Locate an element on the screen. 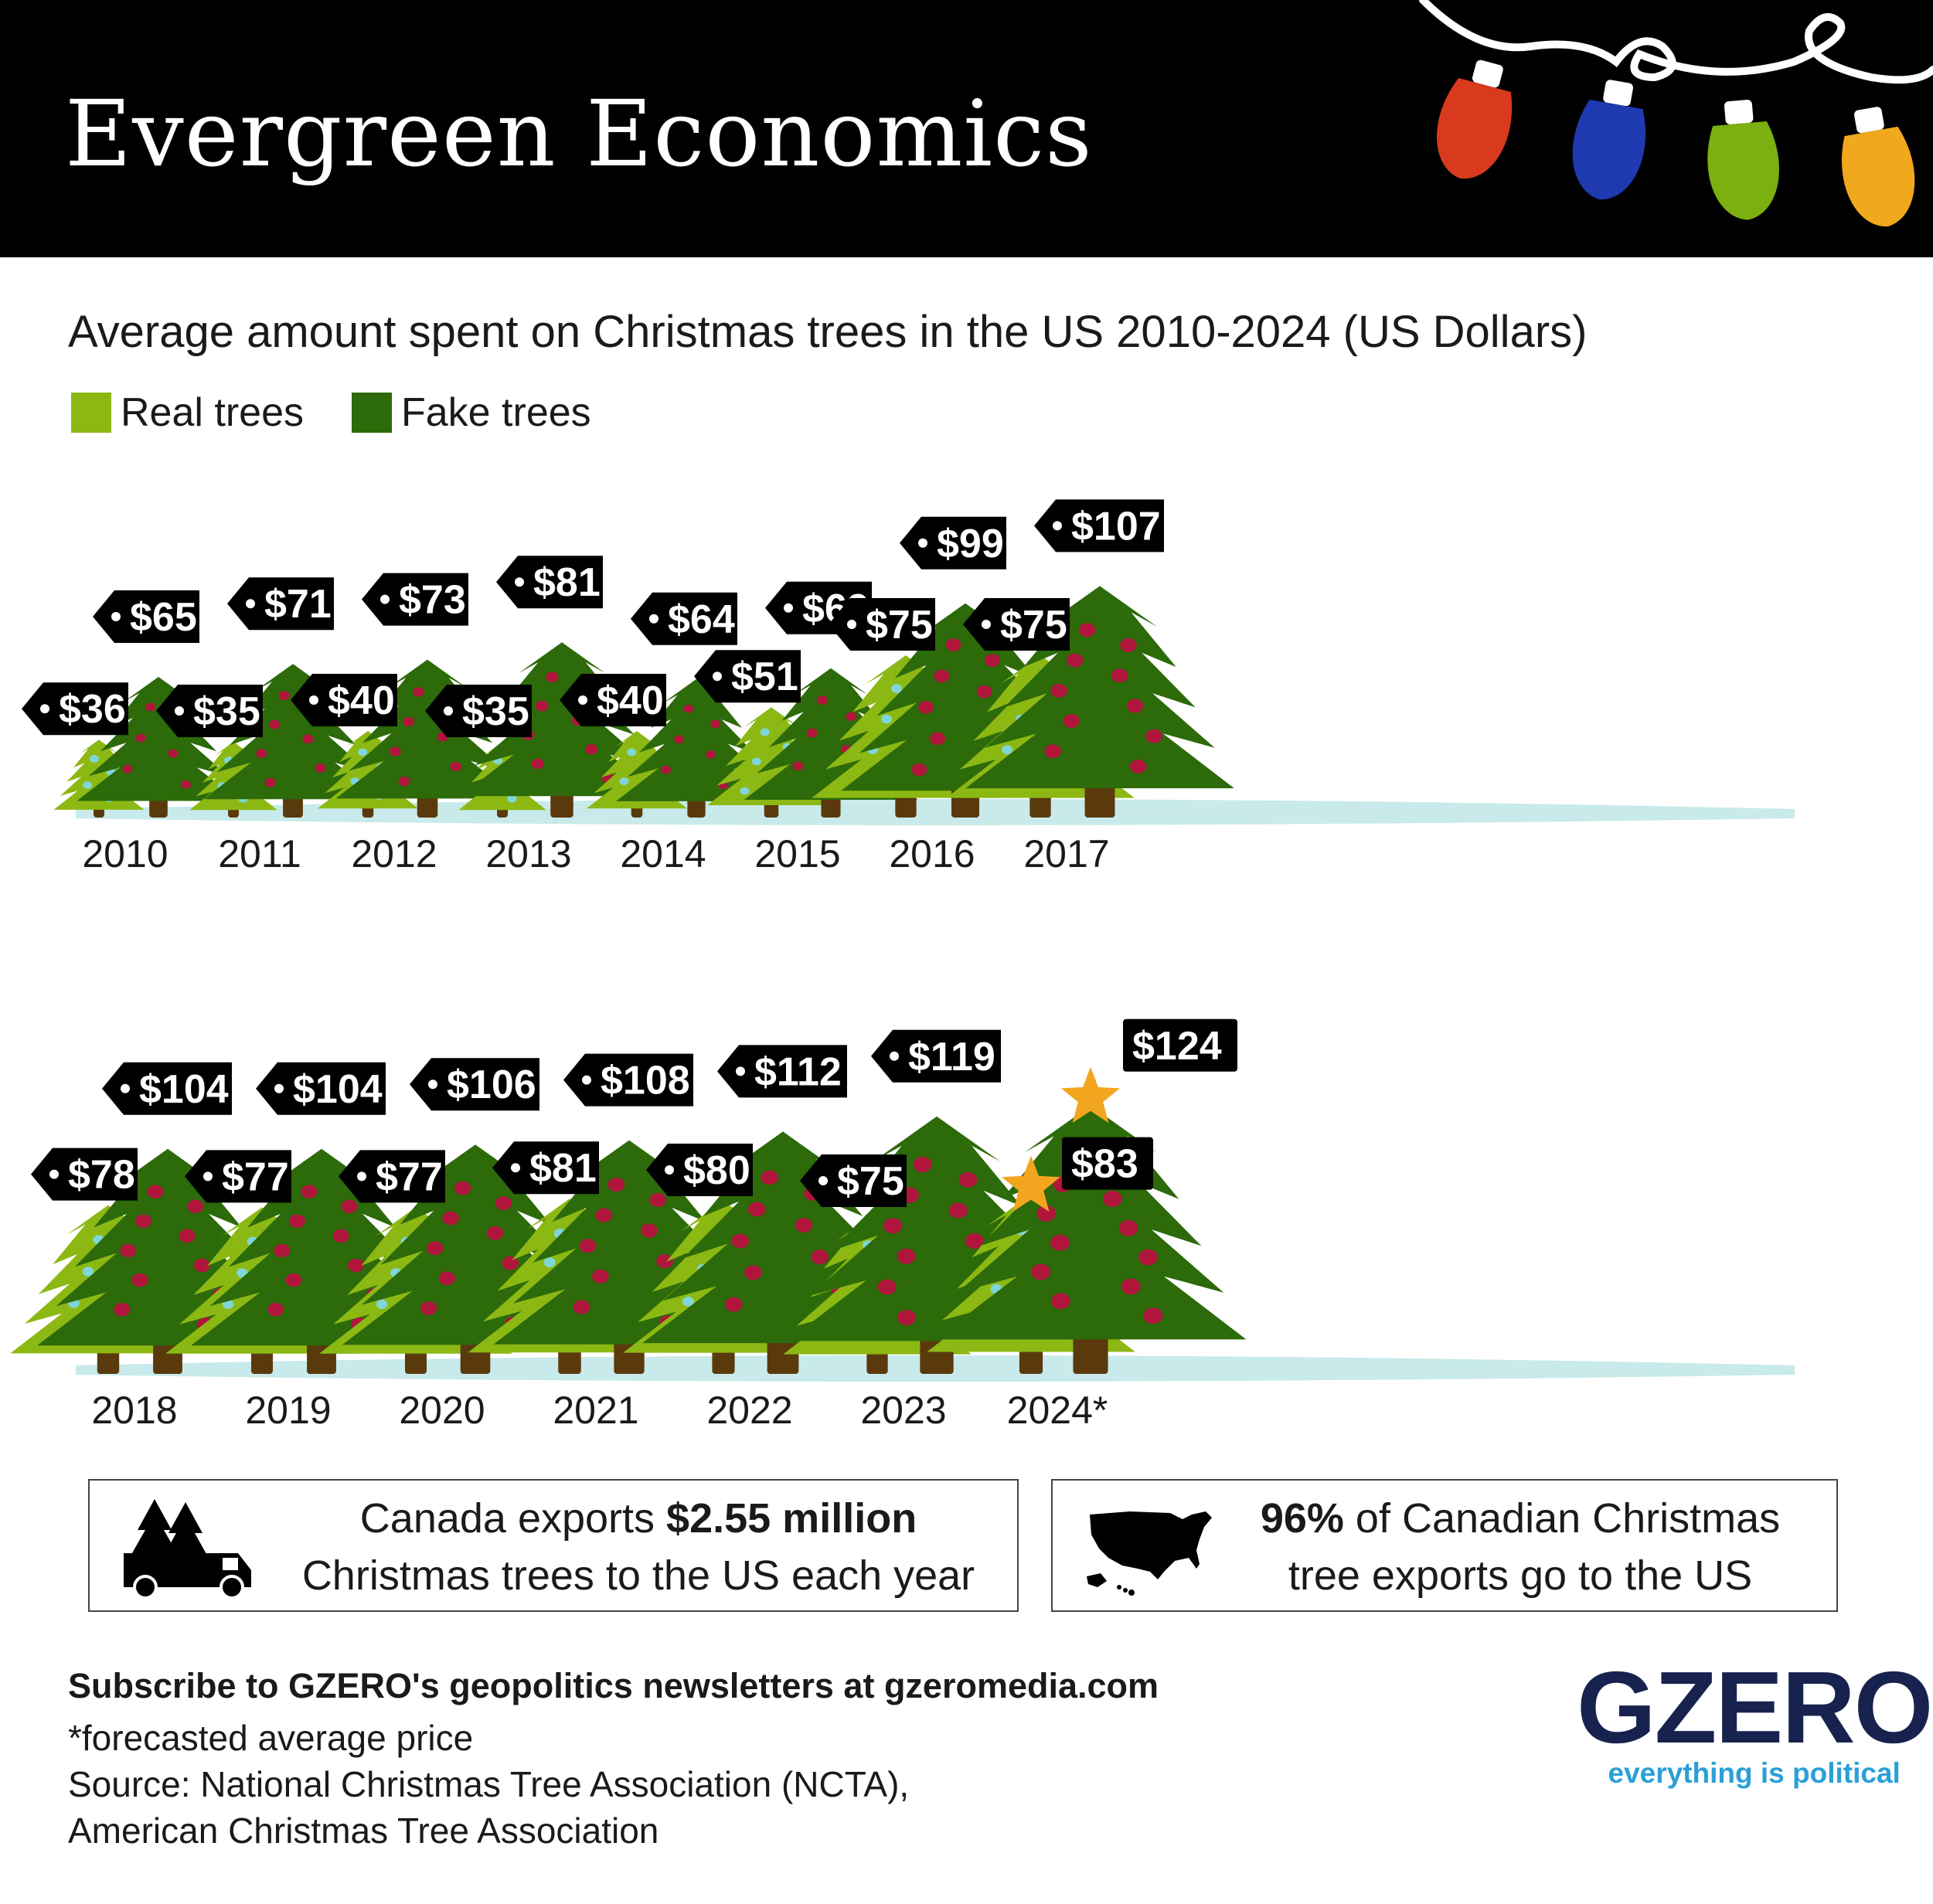 This screenshot has width=1933, height=1904. gzero-logo: GZERO everything is political is located at coordinates (1755, 1720).